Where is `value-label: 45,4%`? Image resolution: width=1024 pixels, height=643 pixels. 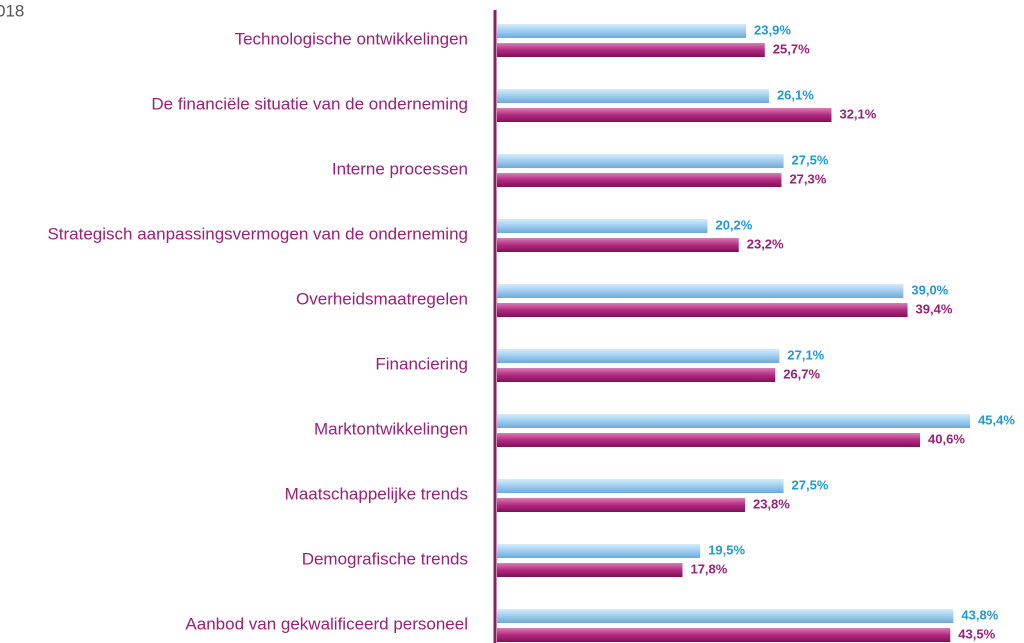 value-label: 45,4% is located at coordinates (996, 419).